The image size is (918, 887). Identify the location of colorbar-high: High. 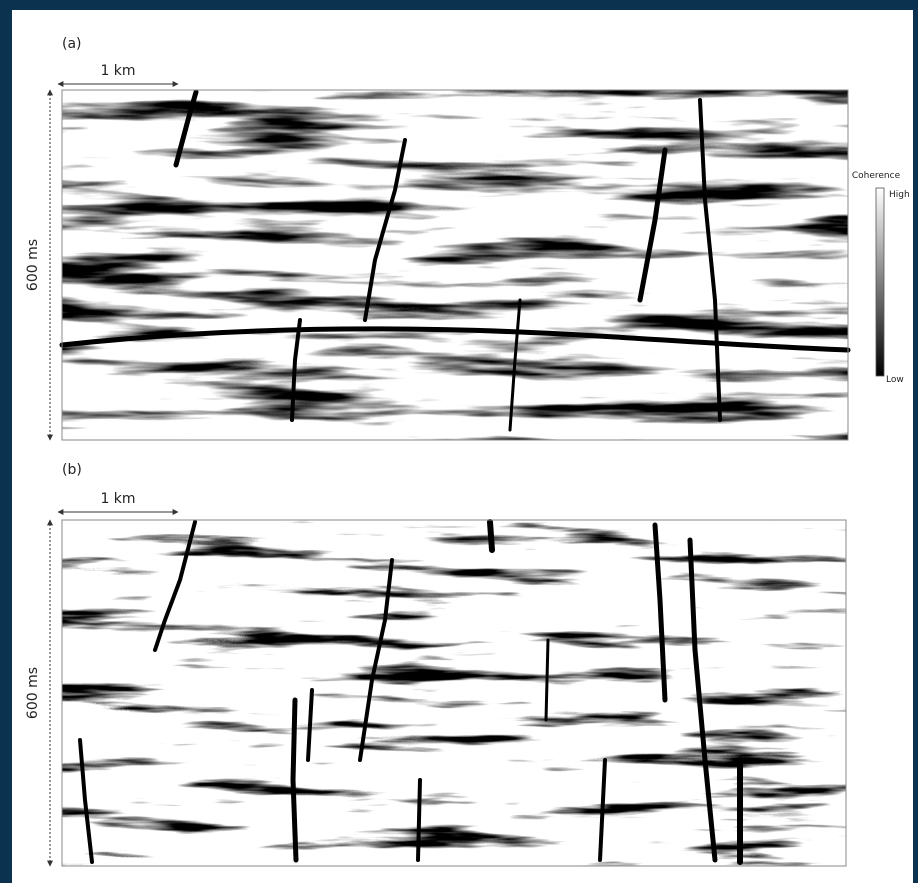
(899, 195).